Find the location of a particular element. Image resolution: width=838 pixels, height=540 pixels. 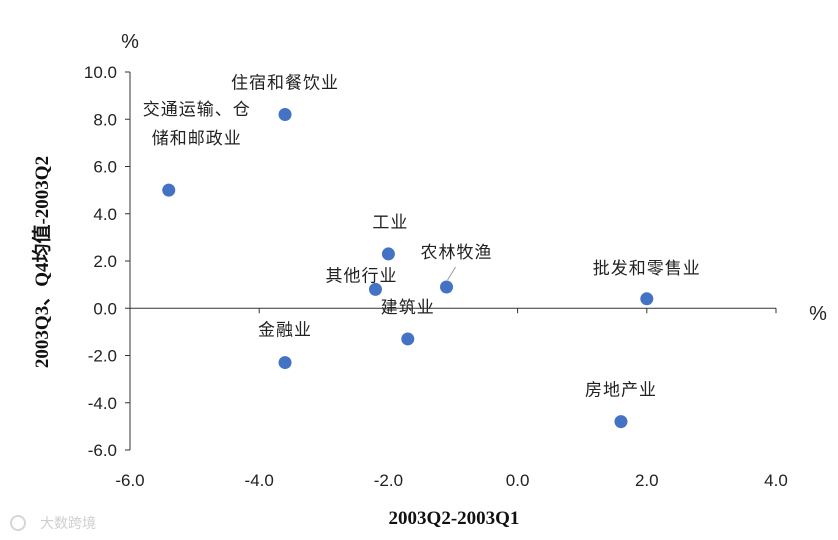

label-connector-line is located at coordinates (451, 273).